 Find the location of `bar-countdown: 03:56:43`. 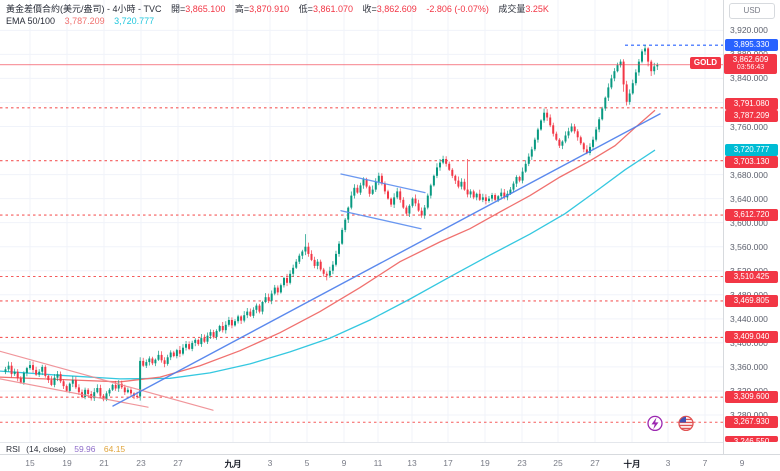

bar-countdown: 03:56:43 is located at coordinates (750, 67).